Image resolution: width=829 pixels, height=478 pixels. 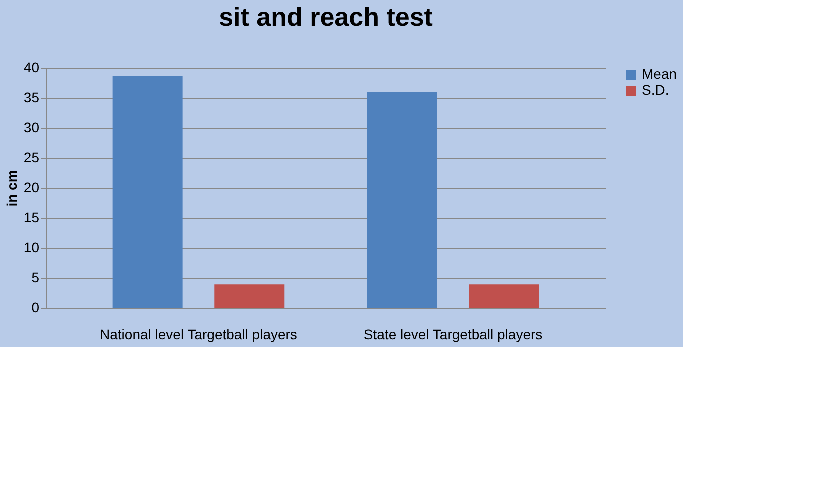 I want to click on y-tick-label: 20, so click(x=32, y=188).